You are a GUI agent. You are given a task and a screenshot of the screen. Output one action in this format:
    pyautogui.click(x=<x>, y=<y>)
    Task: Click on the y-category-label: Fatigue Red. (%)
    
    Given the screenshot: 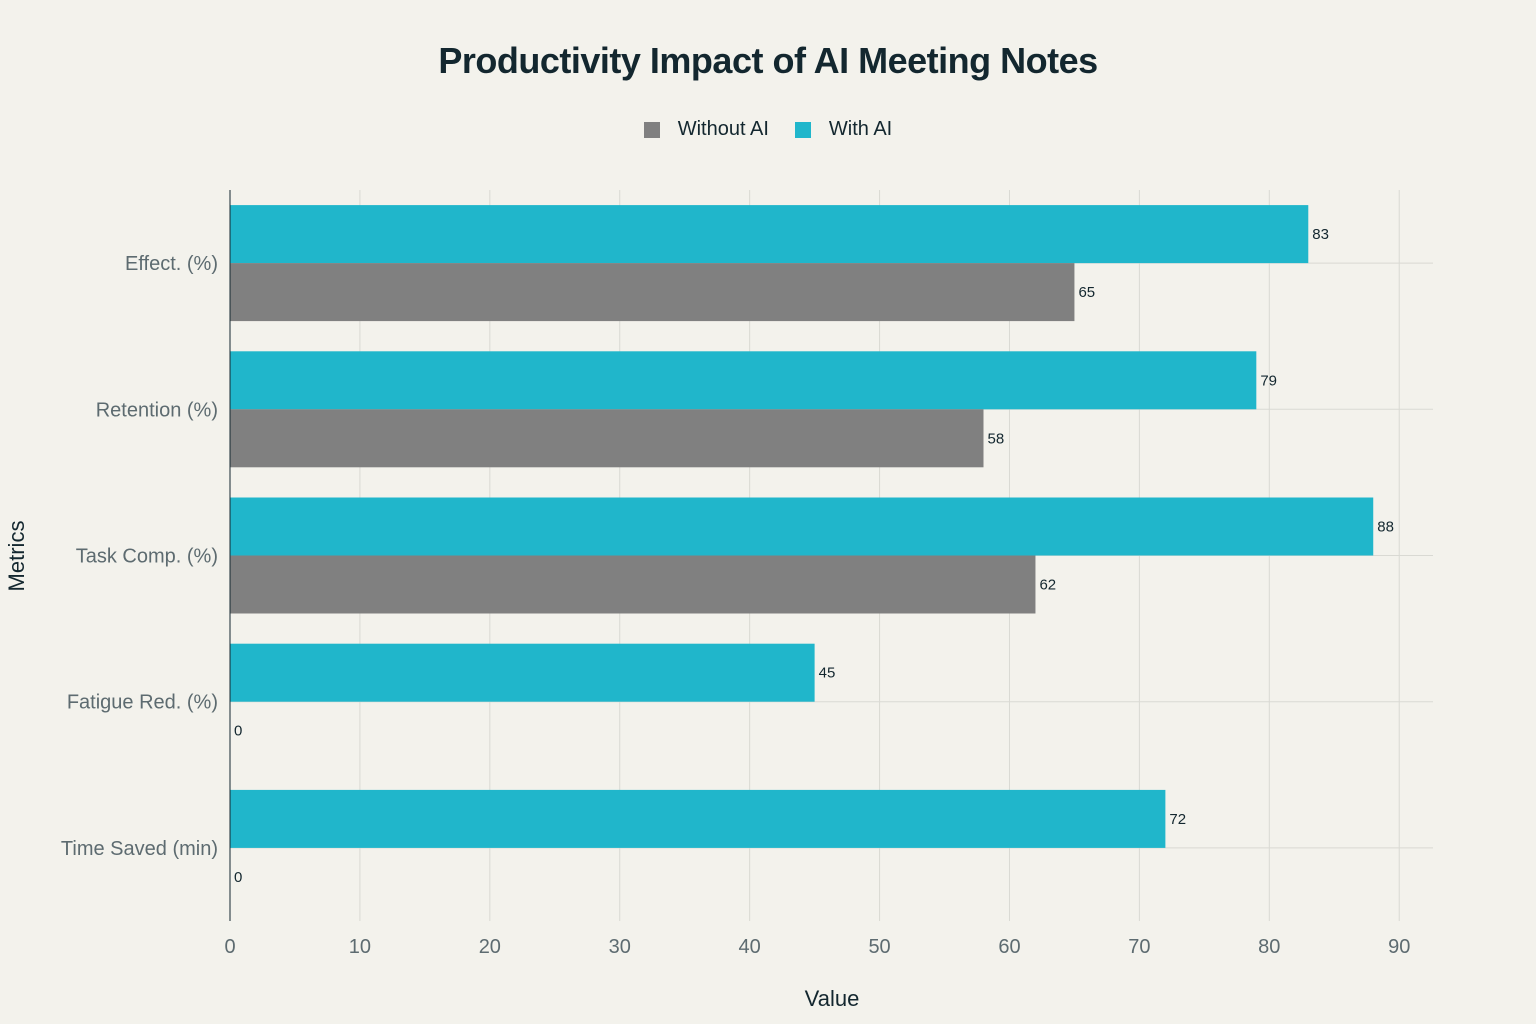 What is the action you would take?
    pyautogui.click(x=142, y=703)
    